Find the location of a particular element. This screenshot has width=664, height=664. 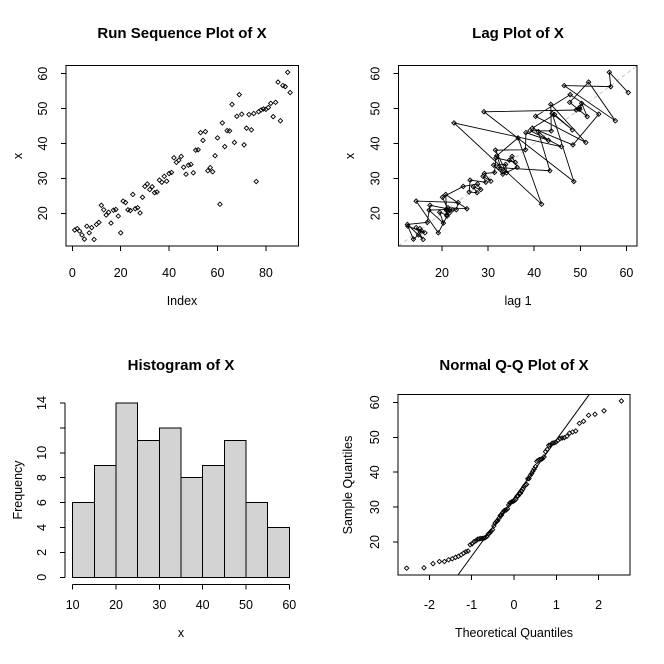

plot-area-lag: 20 30 40 50 60 20 30 40 50 60 is located at coordinates (503, 172).